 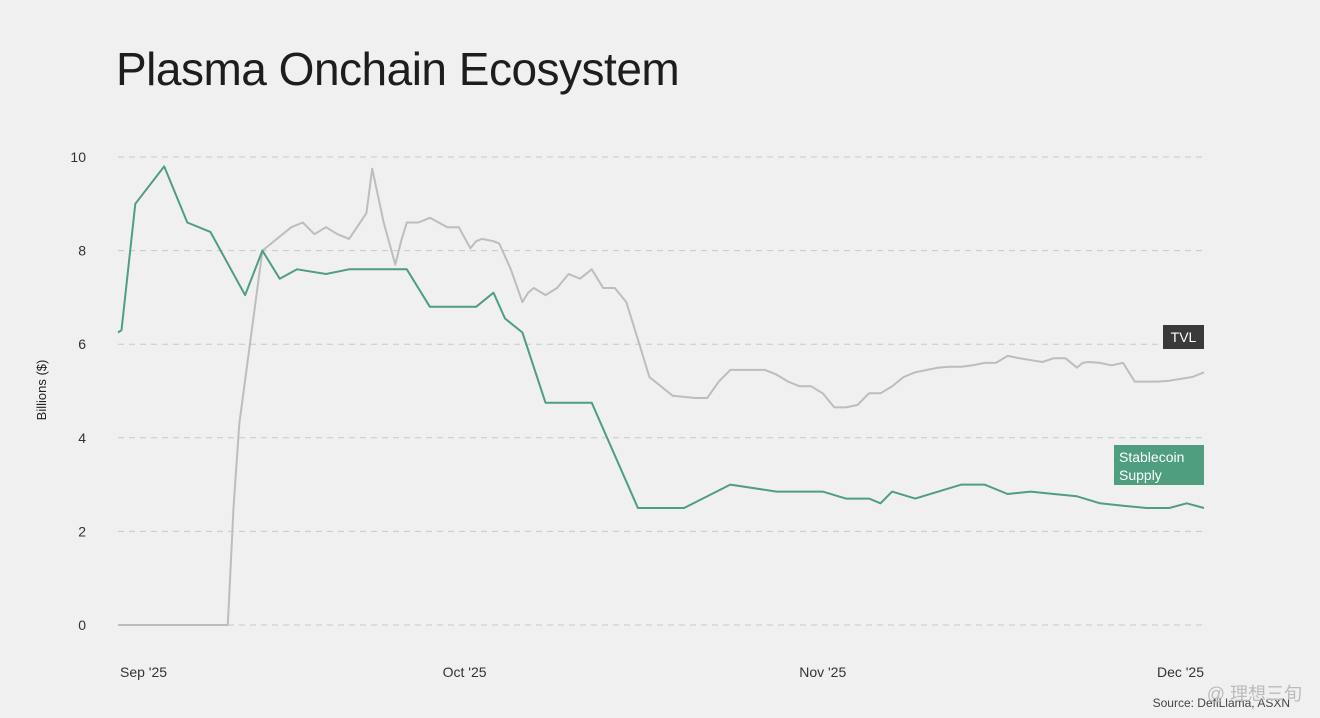 What do you see at coordinates (82, 251) in the screenshot?
I see `y-tick-8: 8` at bounding box center [82, 251].